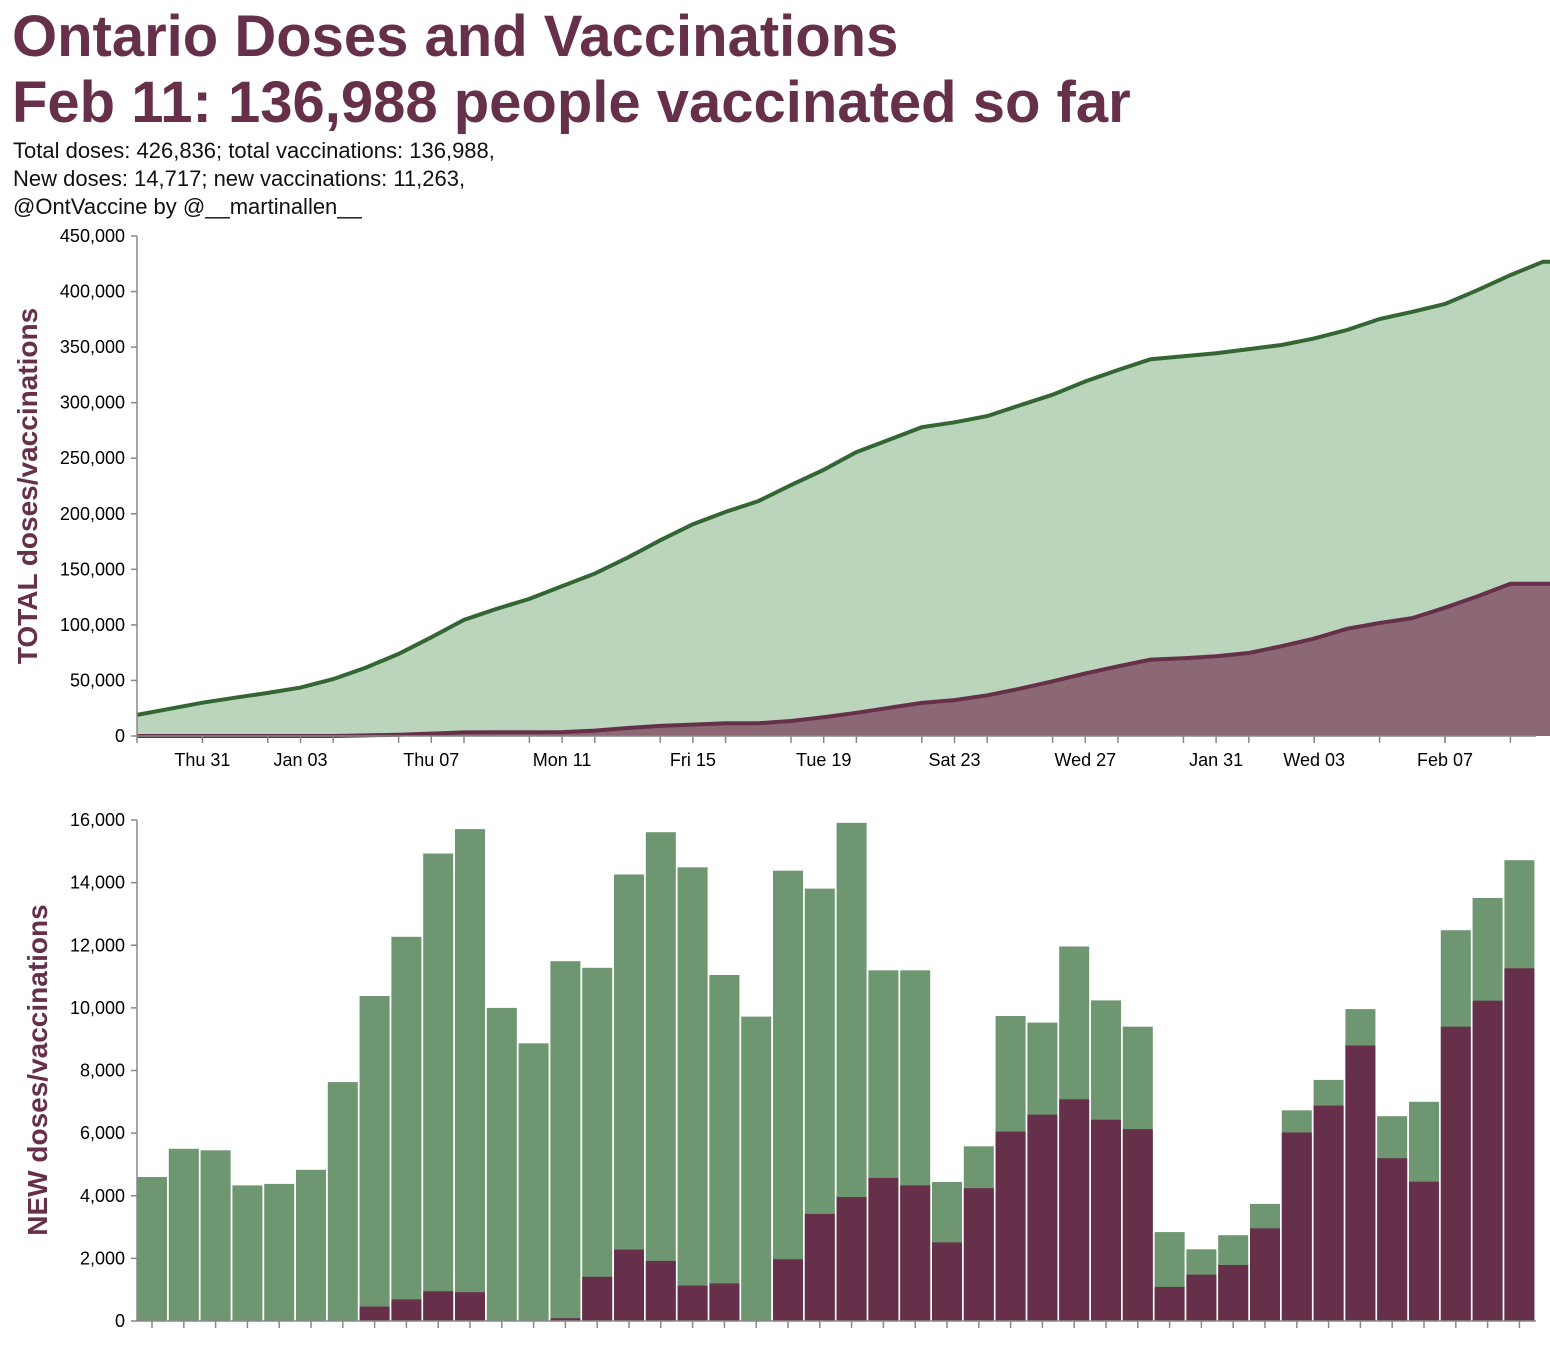 The height and width of the screenshot is (1360, 1550). What do you see at coordinates (126, 1321) in the screenshot?
I see `bottom-y-tick: 0` at bounding box center [126, 1321].